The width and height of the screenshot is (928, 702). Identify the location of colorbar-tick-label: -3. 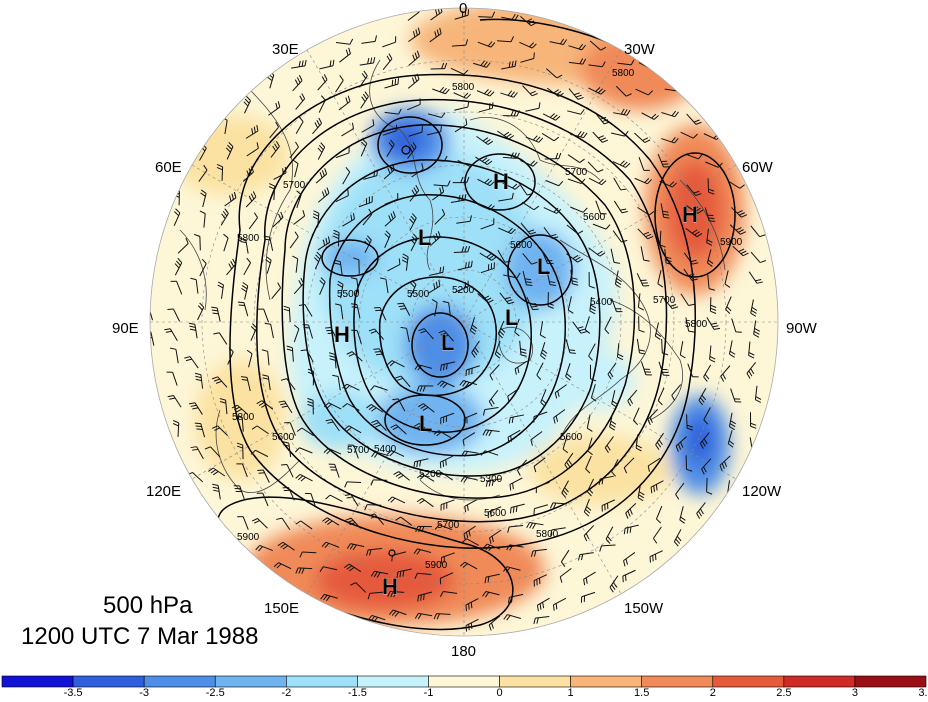
(144, 693).